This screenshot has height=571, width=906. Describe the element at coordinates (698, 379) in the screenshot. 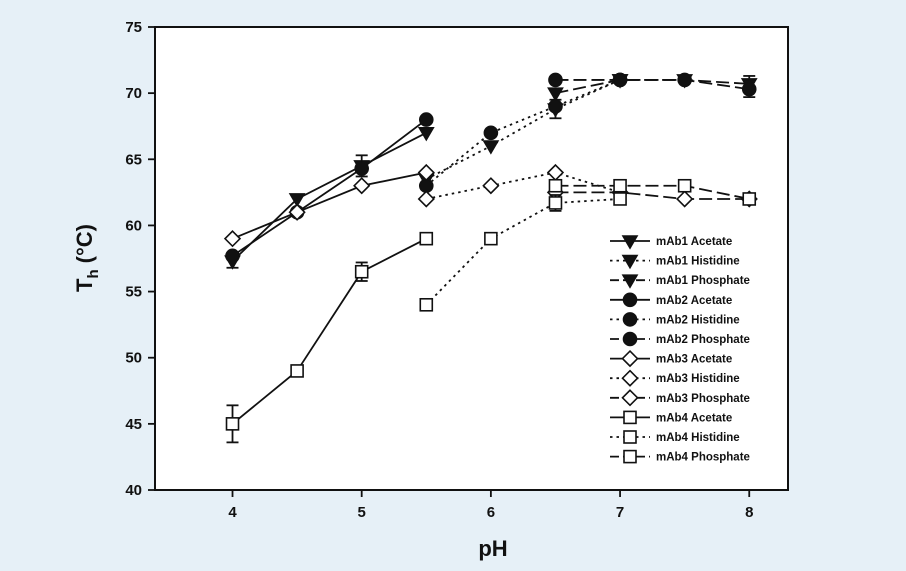

I see `legend-label: mAb3 Histidine` at that location.